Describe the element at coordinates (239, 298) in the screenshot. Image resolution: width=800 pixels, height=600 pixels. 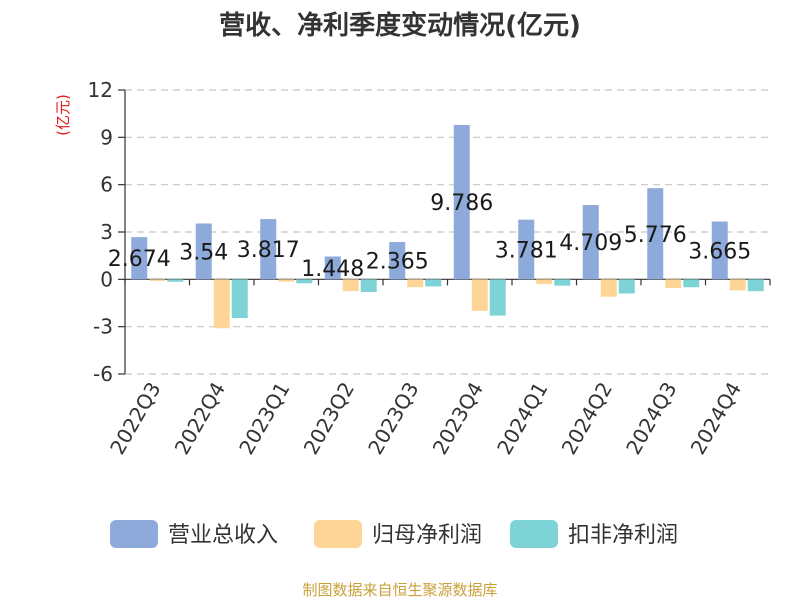
I see `bar-series-2-2022Q4` at that location.